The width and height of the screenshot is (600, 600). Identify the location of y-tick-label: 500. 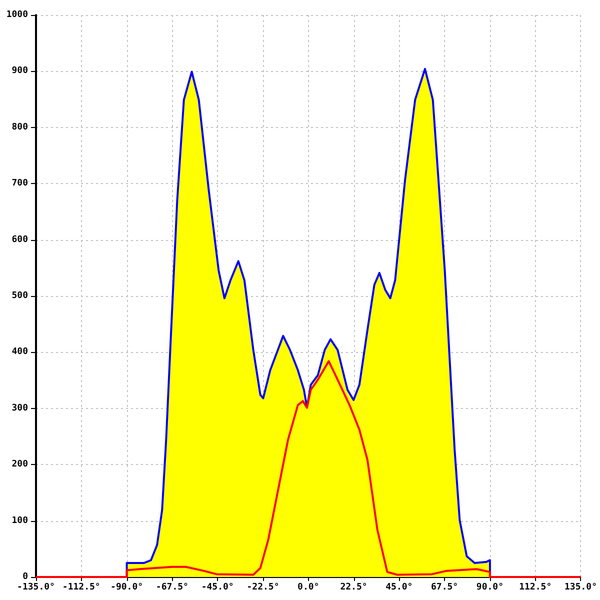
(20, 296).